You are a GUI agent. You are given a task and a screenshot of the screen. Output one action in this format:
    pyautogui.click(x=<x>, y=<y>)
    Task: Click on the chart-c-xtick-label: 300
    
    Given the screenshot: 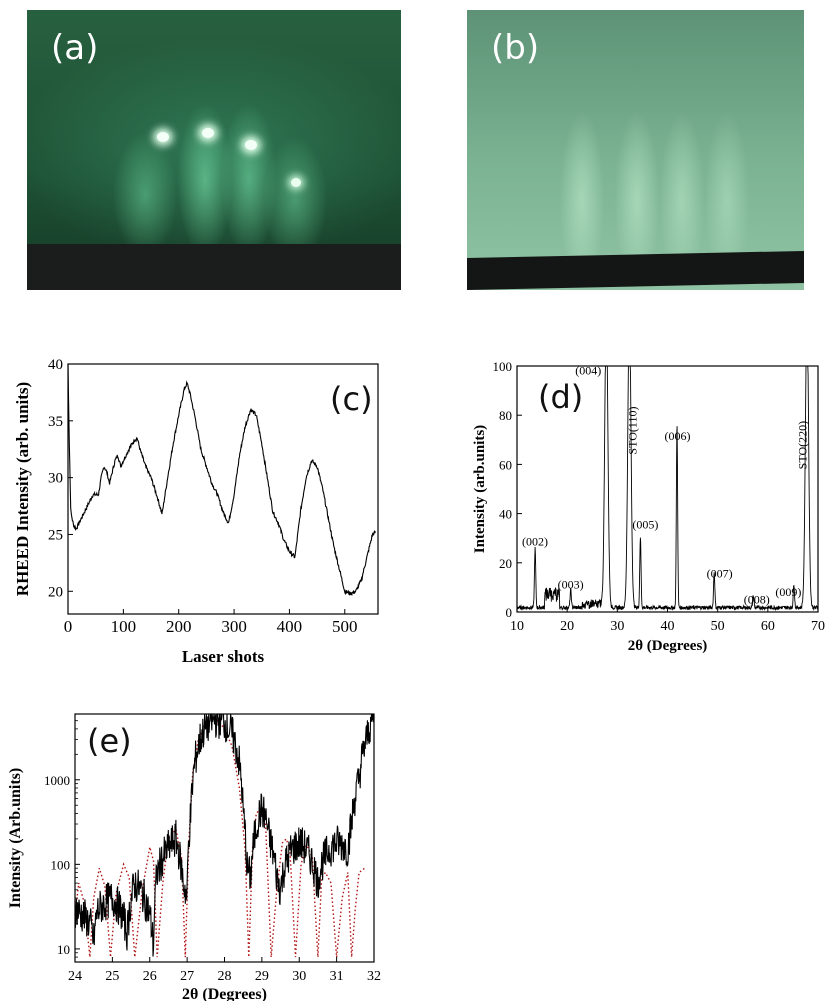 What is the action you would take?
    pyautogui.click(x=234, y=626)
    